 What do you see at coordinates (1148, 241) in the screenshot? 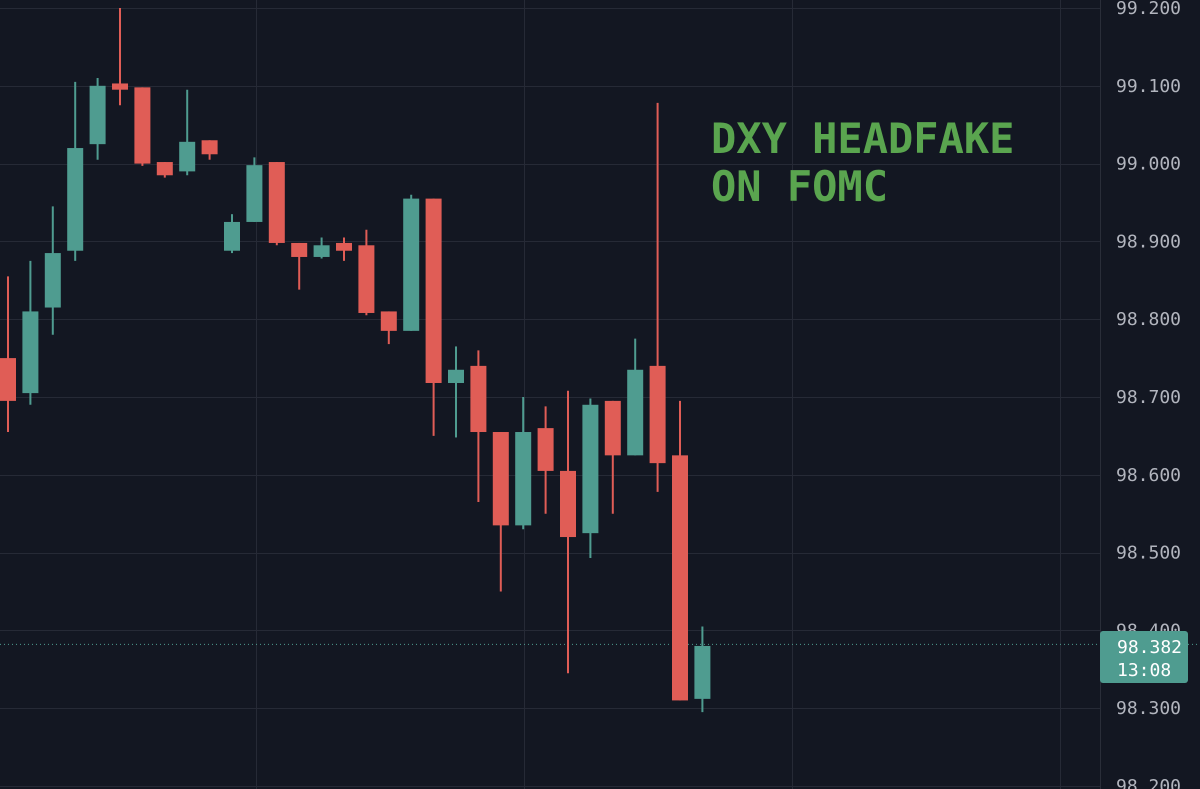
I see `y-tick-label: 98.900` at bounding box center [1148, 241].